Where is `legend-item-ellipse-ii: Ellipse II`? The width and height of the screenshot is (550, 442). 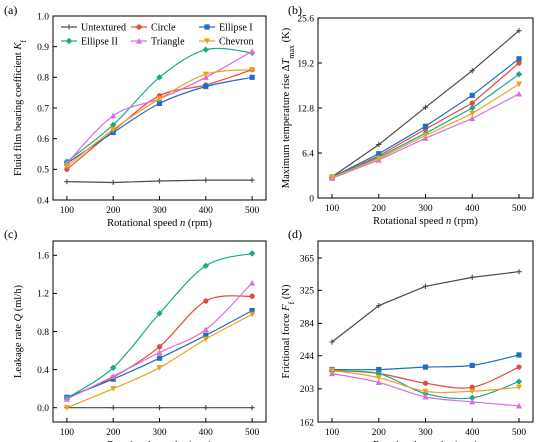
legend-item-ellipse-ii: Ellipse II is located at coordinates (89, 42).